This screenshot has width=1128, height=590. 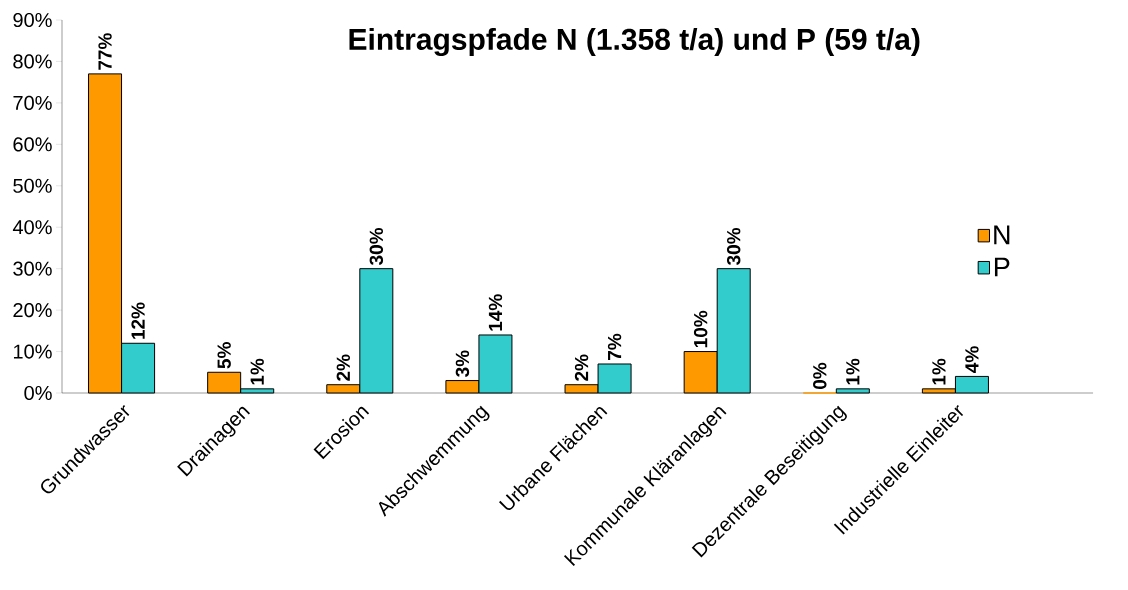 I want to click on data-label: 0%, so click(x=820, y=376).